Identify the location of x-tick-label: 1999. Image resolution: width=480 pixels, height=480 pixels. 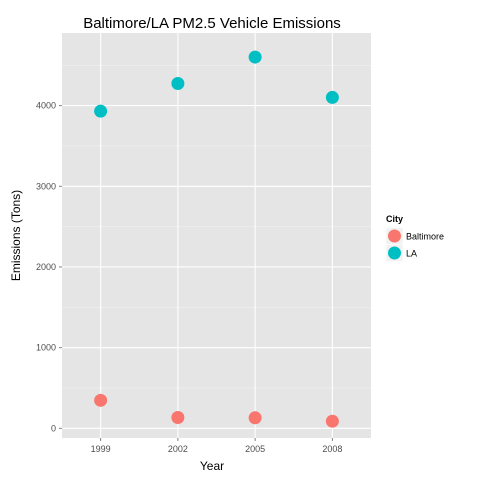
(101, 449).